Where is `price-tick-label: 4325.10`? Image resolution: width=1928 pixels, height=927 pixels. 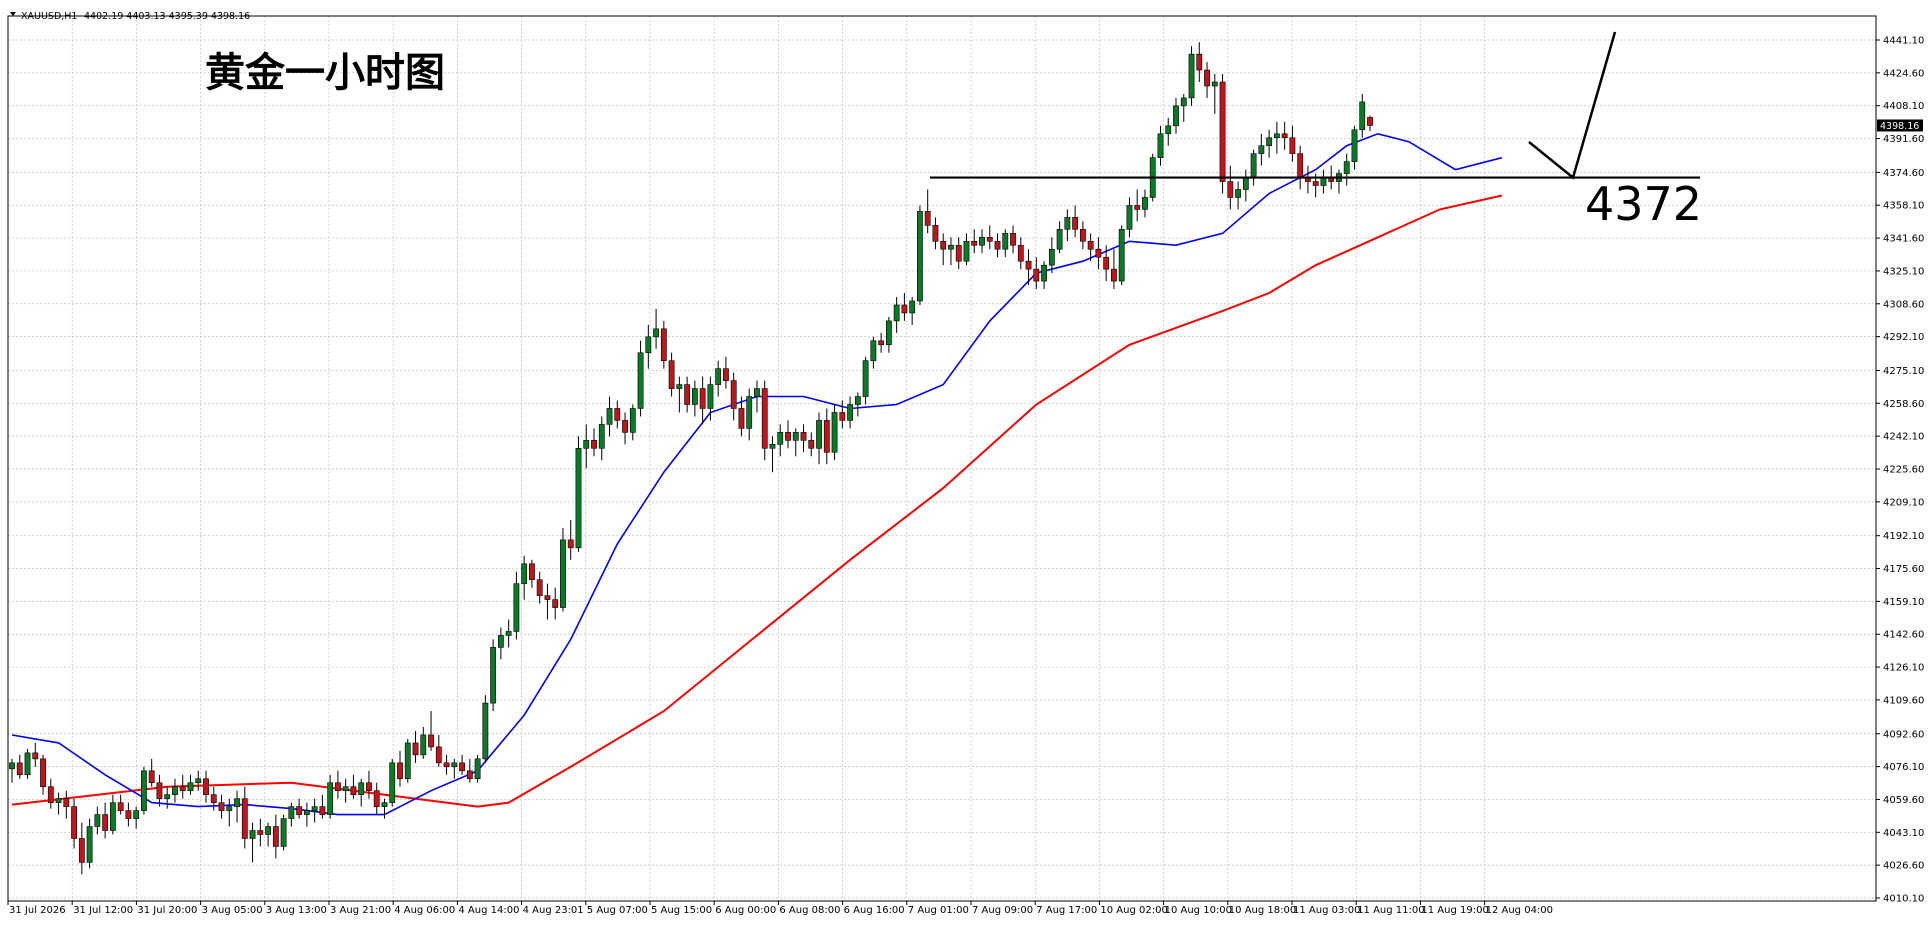 price-tick-label: 4325.10 is located at coordinates (1903, 271).